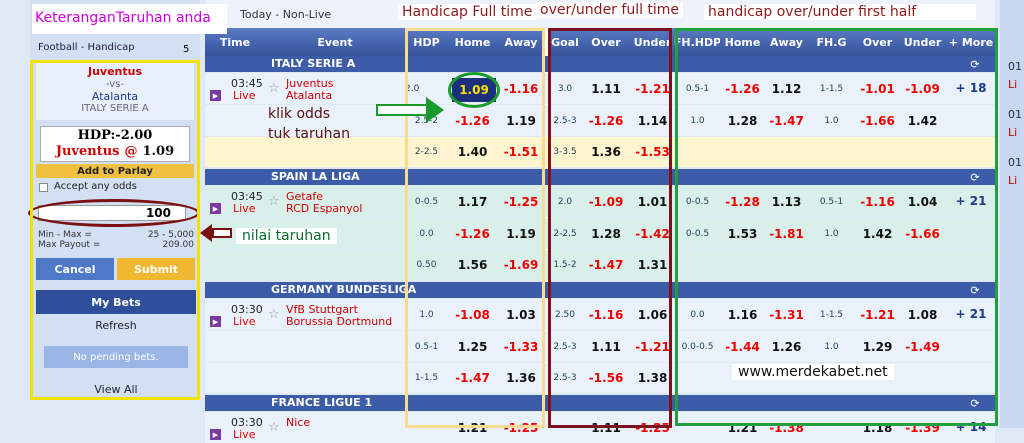  I want to click on box, so click(610, 228).